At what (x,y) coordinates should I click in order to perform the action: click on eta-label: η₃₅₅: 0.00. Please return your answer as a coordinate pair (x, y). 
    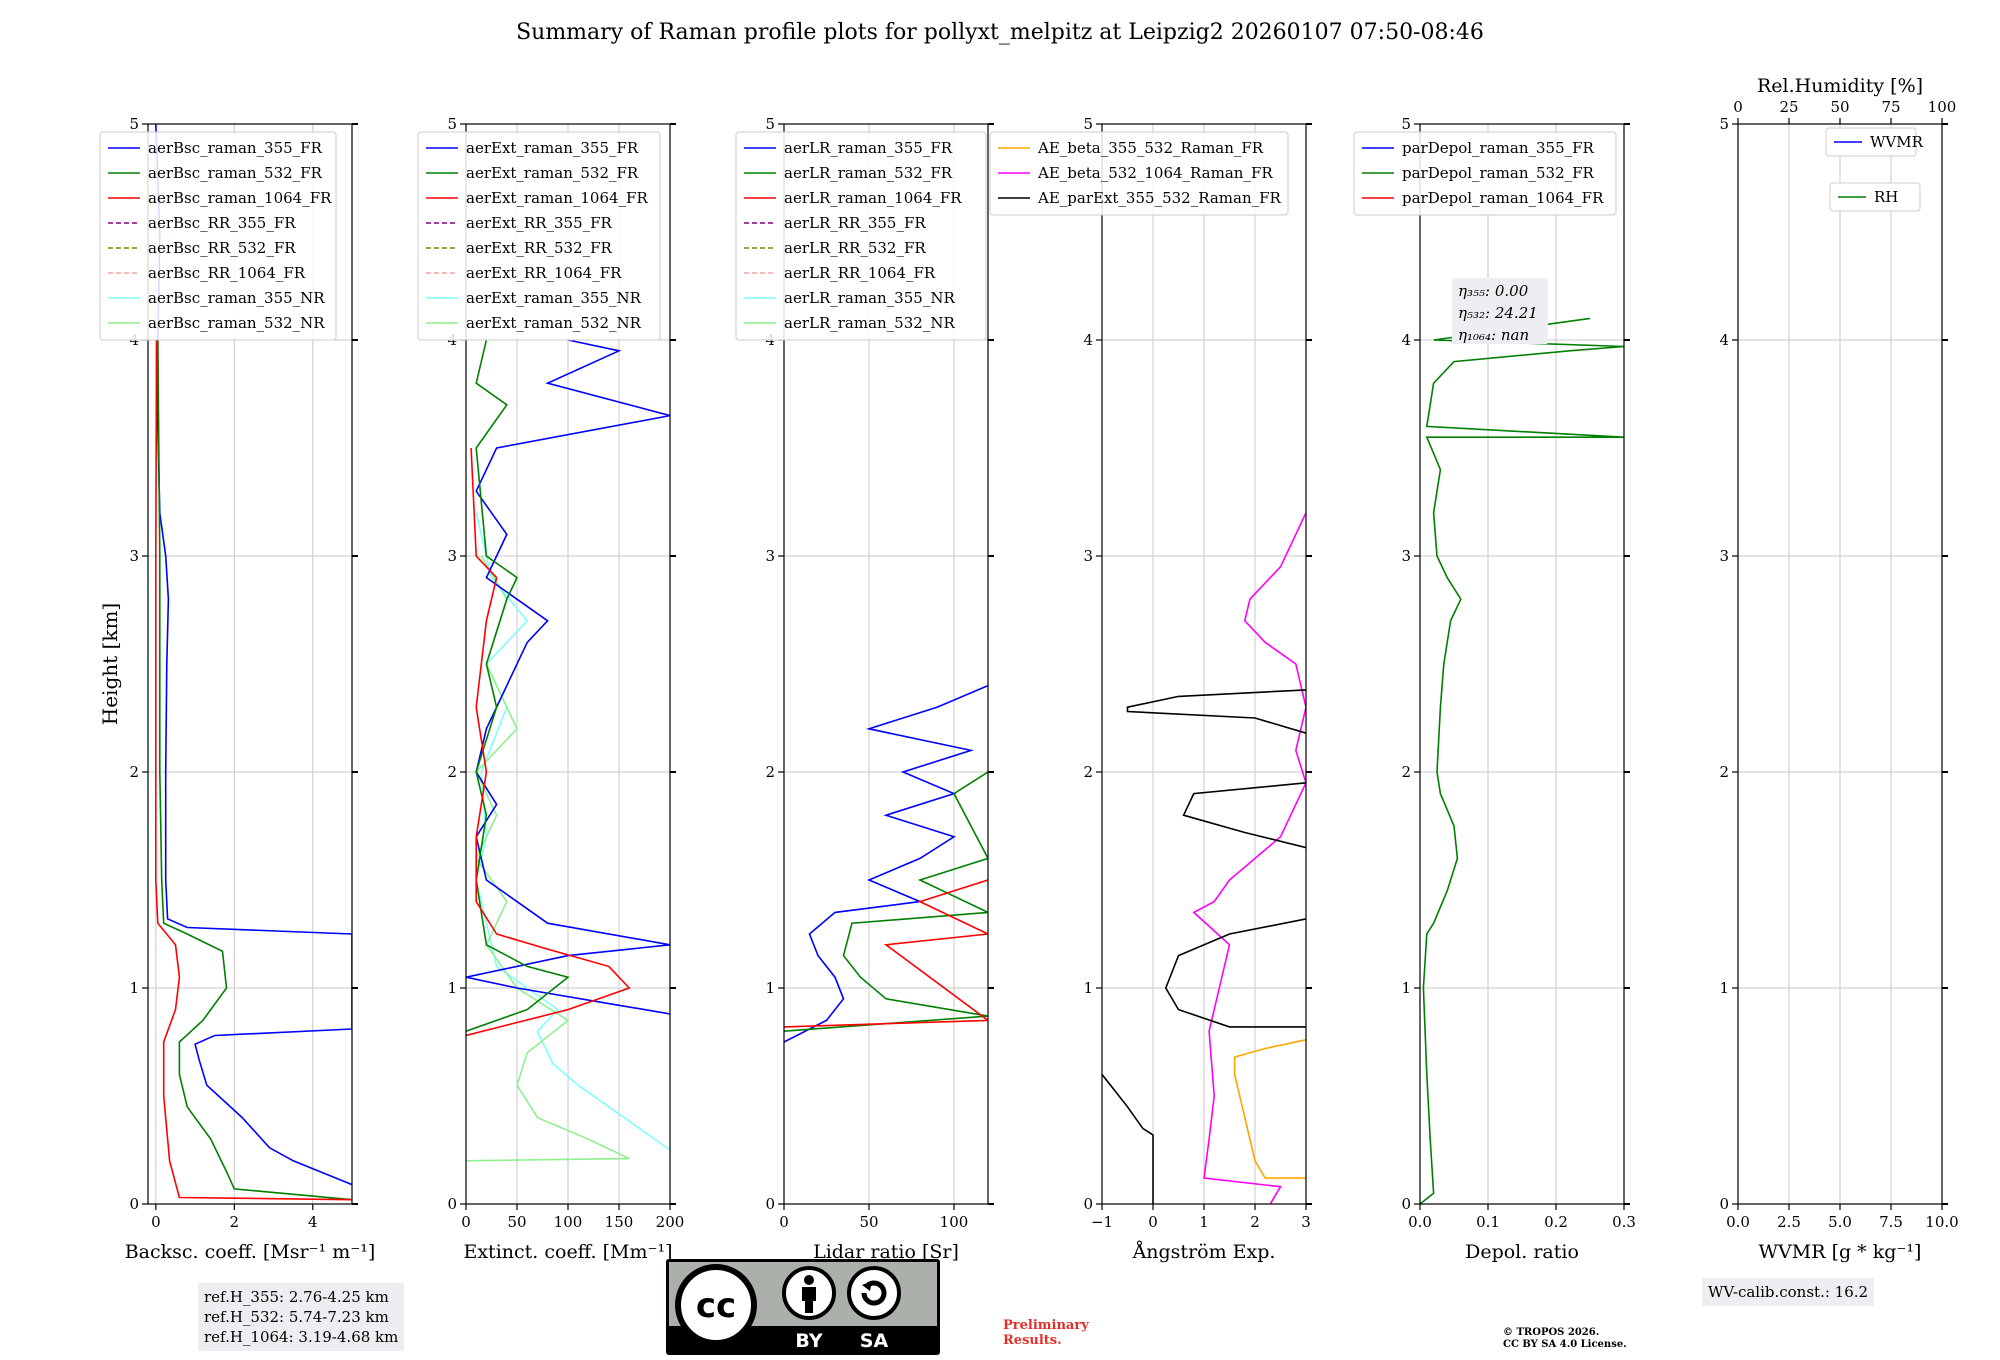
    Looking at the image, I should click on (1493, 291).